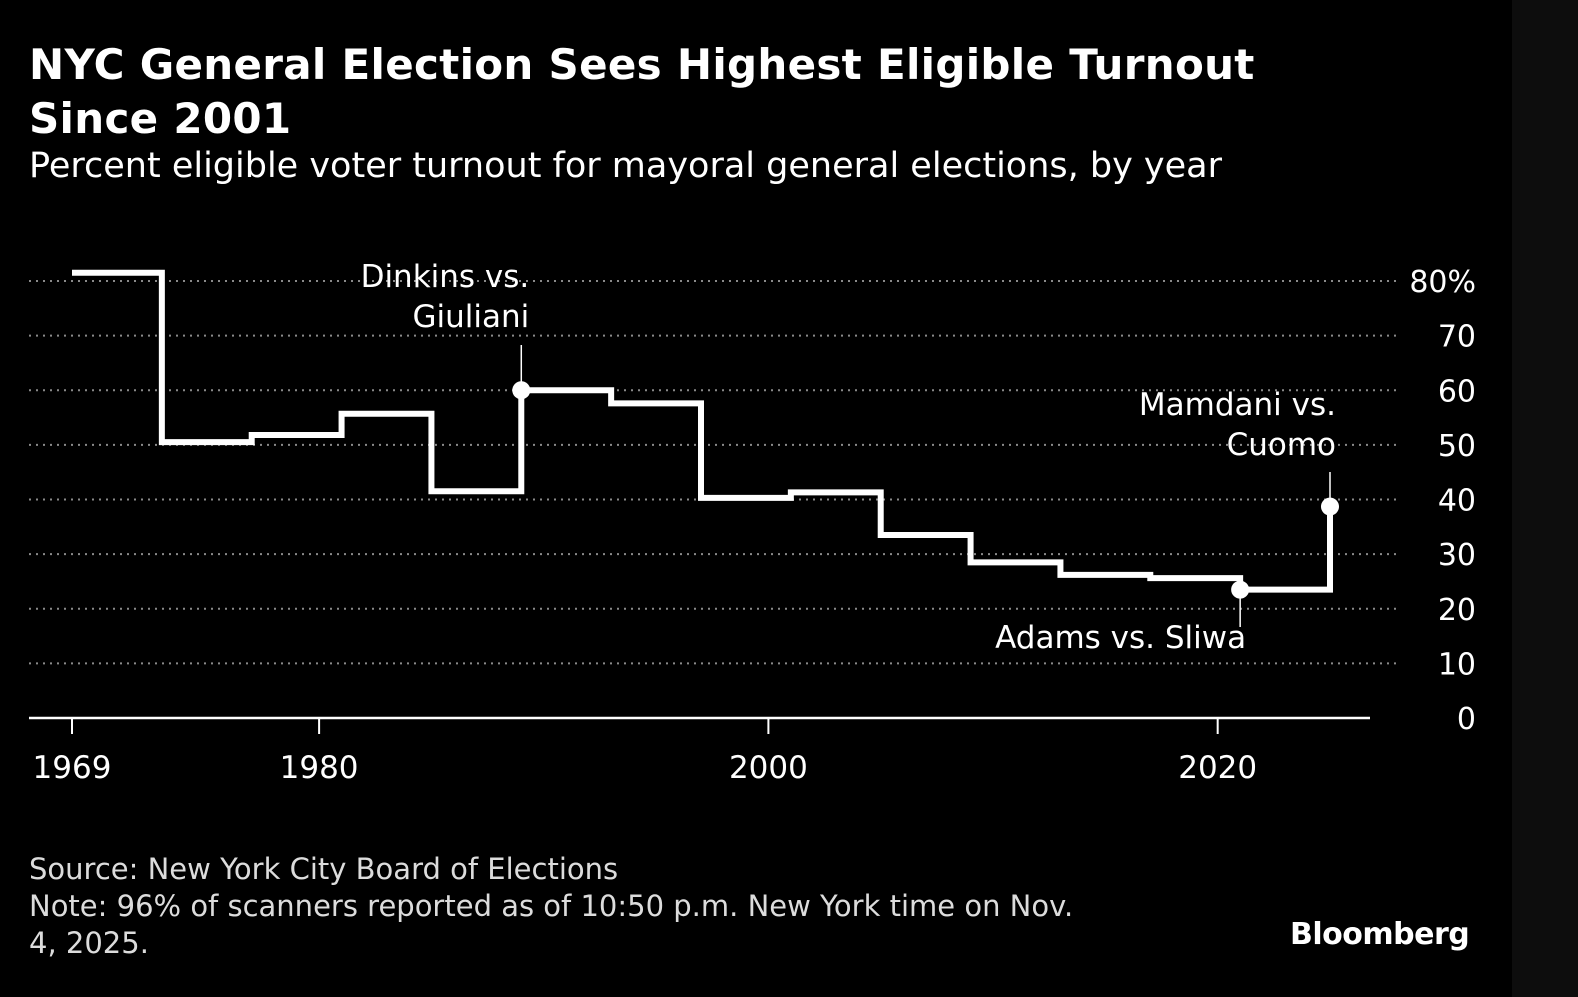 This screenshot has height=997, width=1578. What do you see at coordinates (1457, 555) in the screenshot?
I see `y-tick-label: 30` at bounding box center [1457, 555].